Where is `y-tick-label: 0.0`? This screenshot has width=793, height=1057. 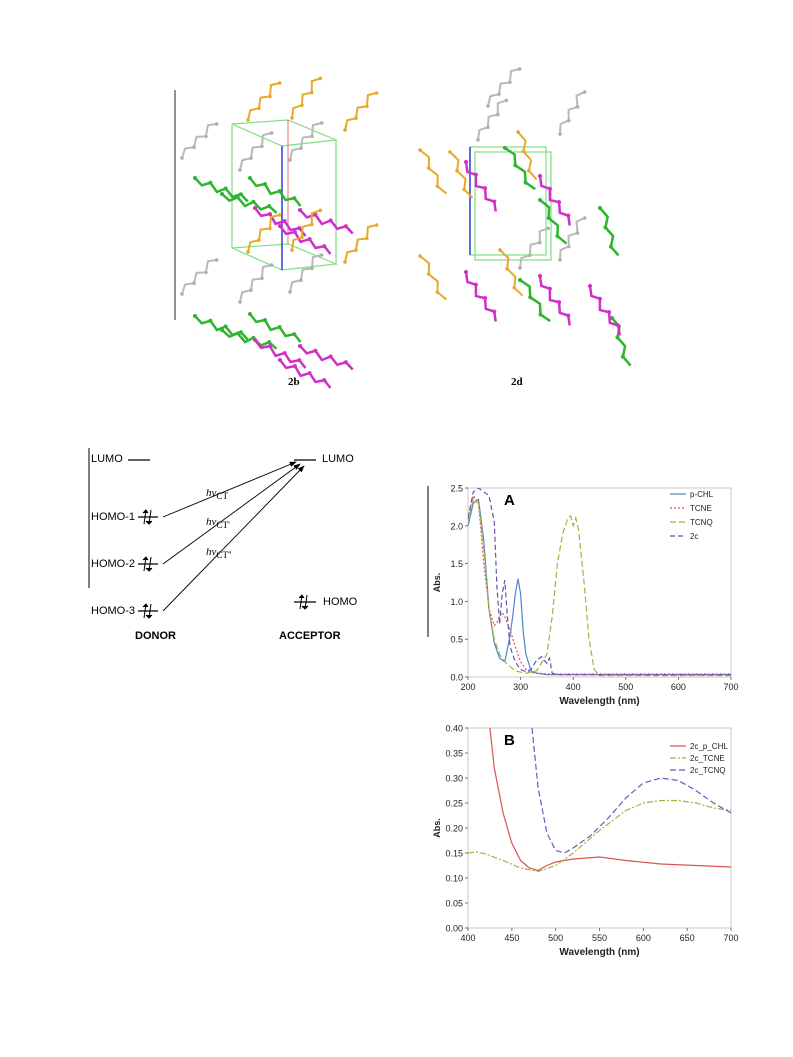
y-tick-label: 0.0 is located at coordinates (456, 678).